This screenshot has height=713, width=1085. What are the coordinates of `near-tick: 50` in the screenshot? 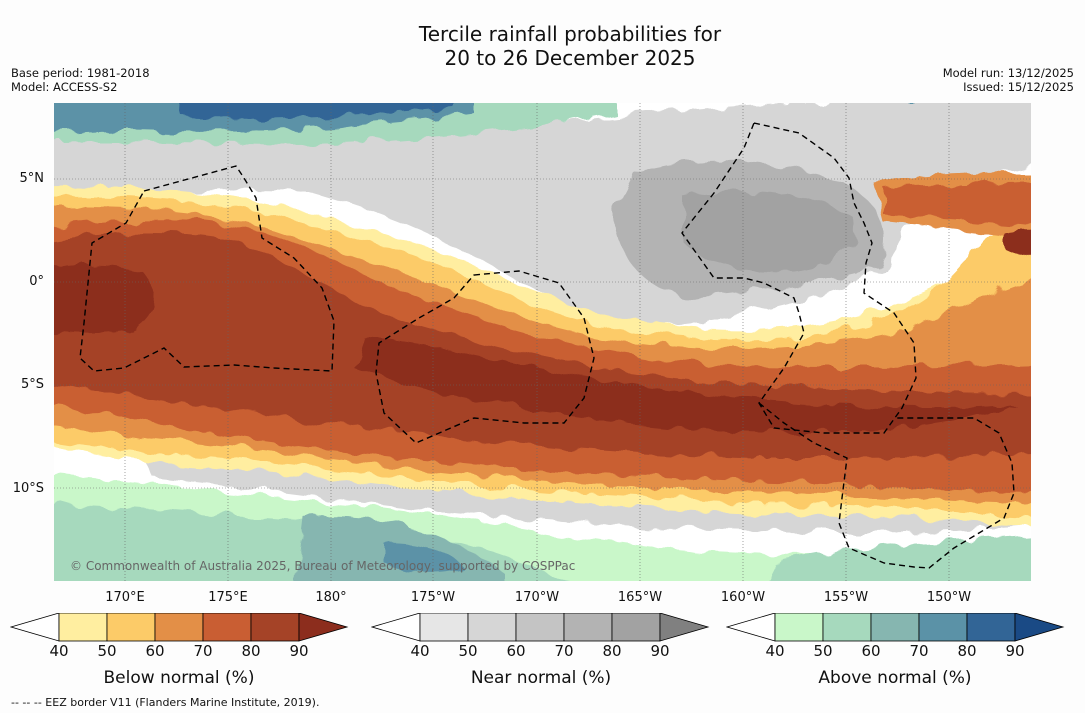 It's located at (468, 651).